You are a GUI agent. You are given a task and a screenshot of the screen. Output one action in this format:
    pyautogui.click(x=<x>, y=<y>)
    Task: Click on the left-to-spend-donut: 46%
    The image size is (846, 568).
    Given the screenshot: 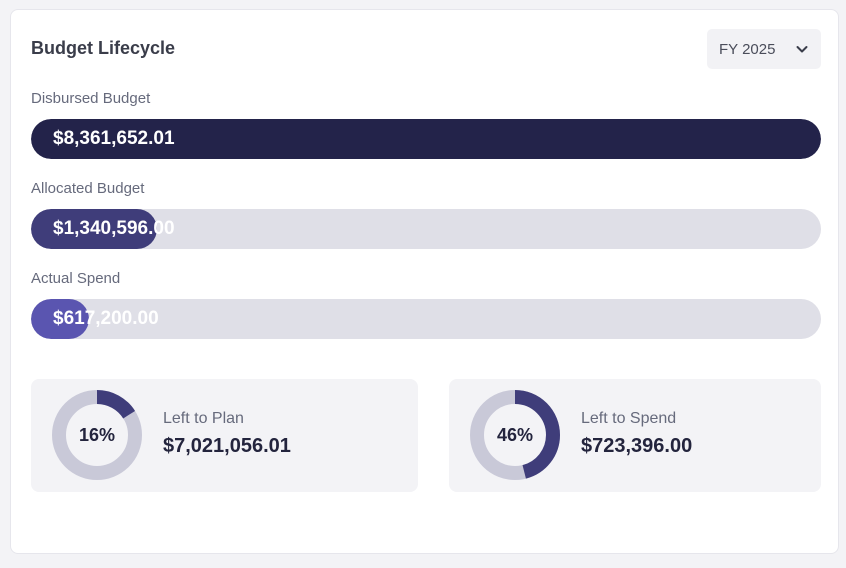 What is the action you would take?
    pyautogui.click(x=515, y=435)
    